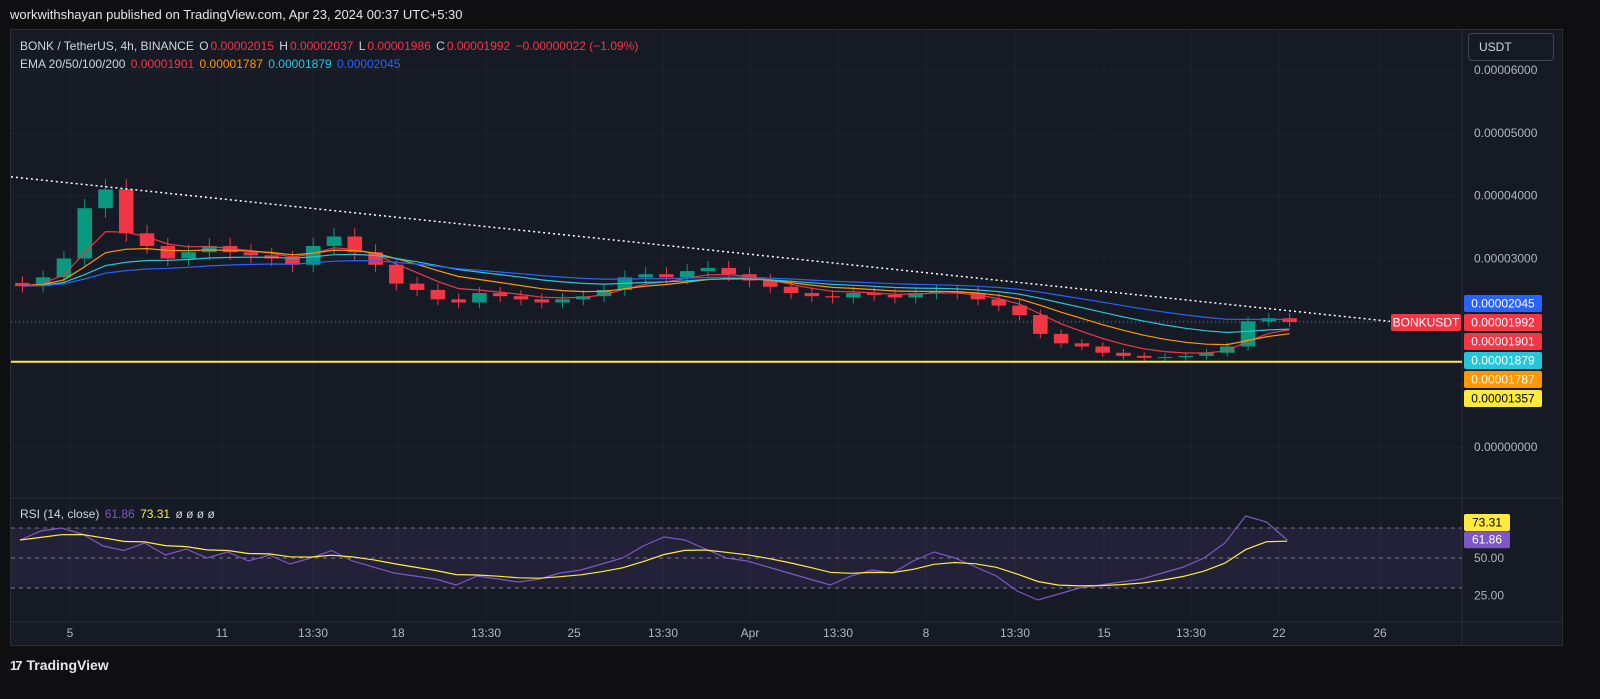  I want to click on symbol-tag-box, so click(1426, 322).